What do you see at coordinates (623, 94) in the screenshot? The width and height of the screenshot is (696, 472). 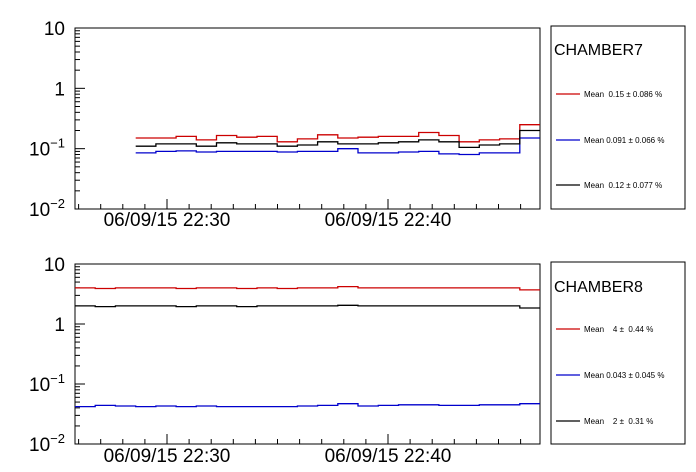 I see `legend-entry-label: Mean 0.15 ± 0.086 %` at bounding box center [623, 94].